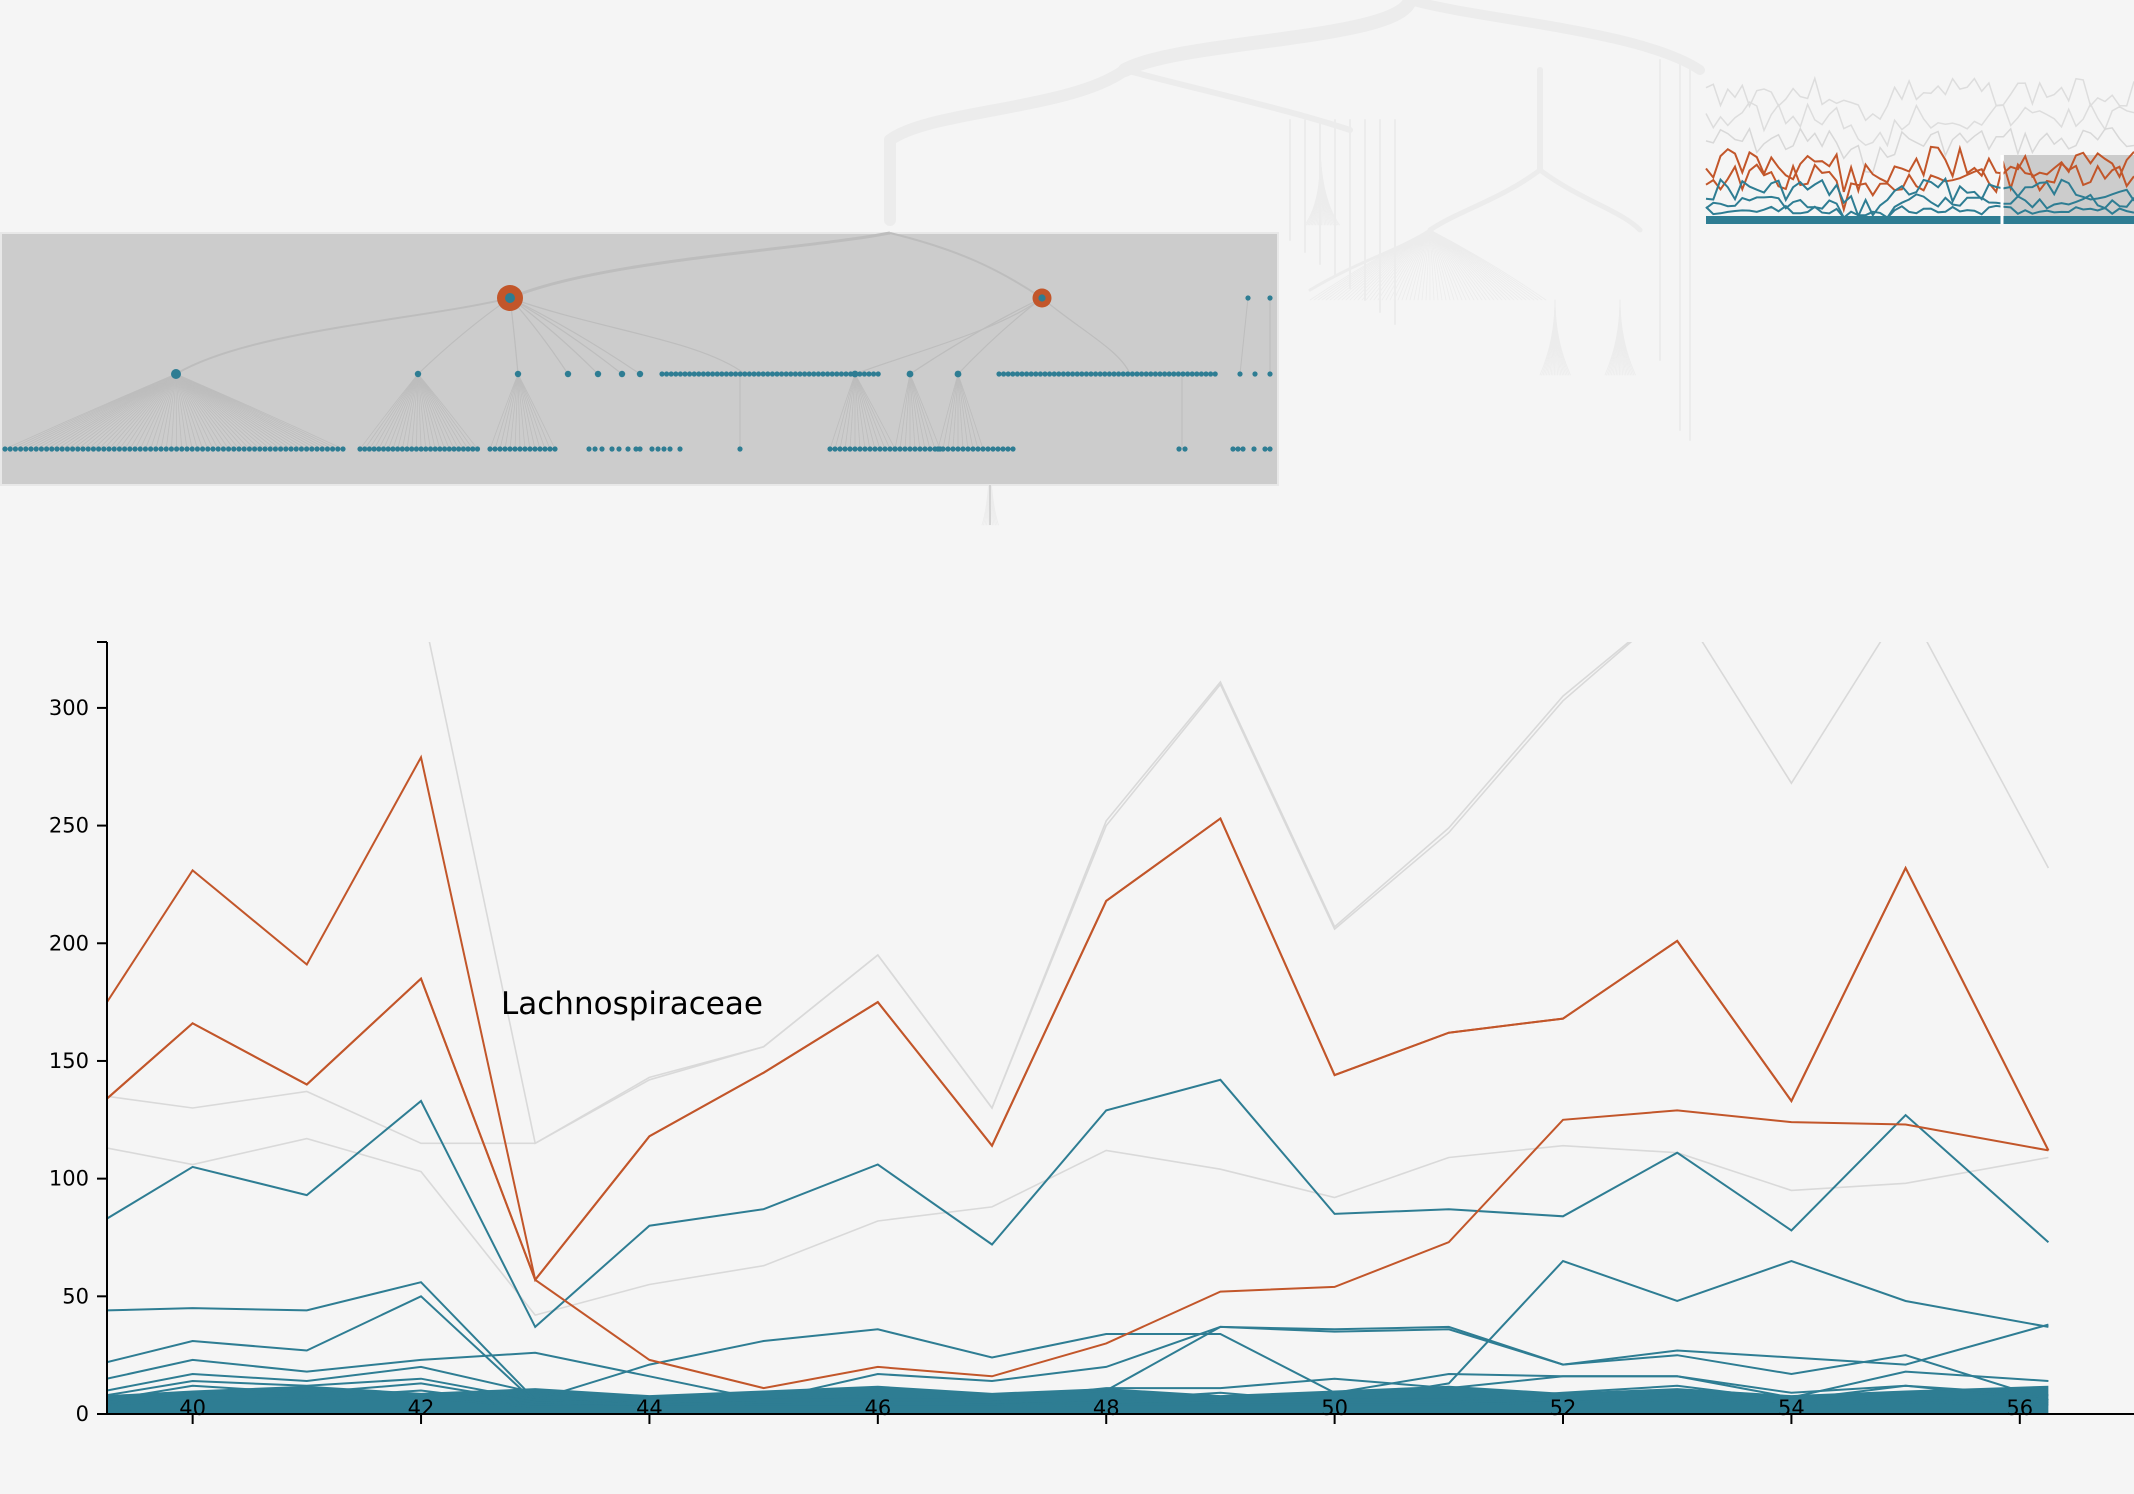  Describe the element at coordinates (69, 708) in the screenshot. I see `y-tick-label: 300` at that location.